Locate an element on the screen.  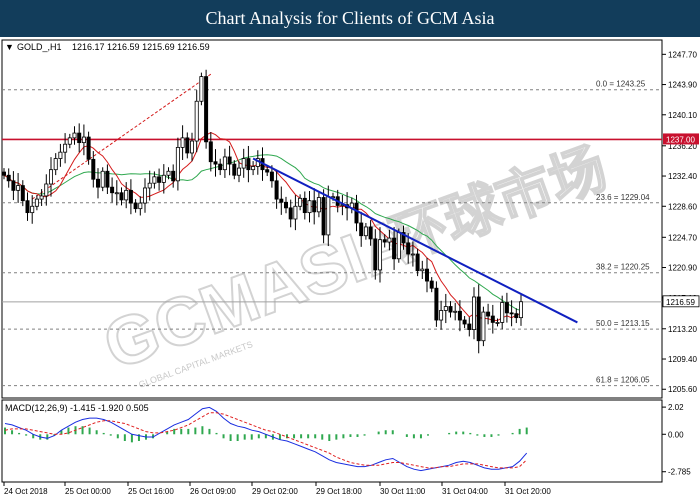
collapse-arrow-icon: ▼ is located at coordinates (9, 47).